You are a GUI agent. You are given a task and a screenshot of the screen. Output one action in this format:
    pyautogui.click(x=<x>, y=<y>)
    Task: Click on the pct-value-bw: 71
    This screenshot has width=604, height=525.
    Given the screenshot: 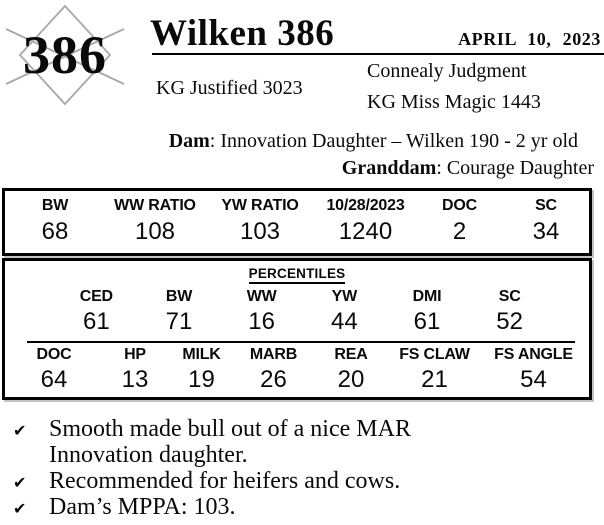 What is the action you would take?
    pyautogui.click(x=179, y=321)
    